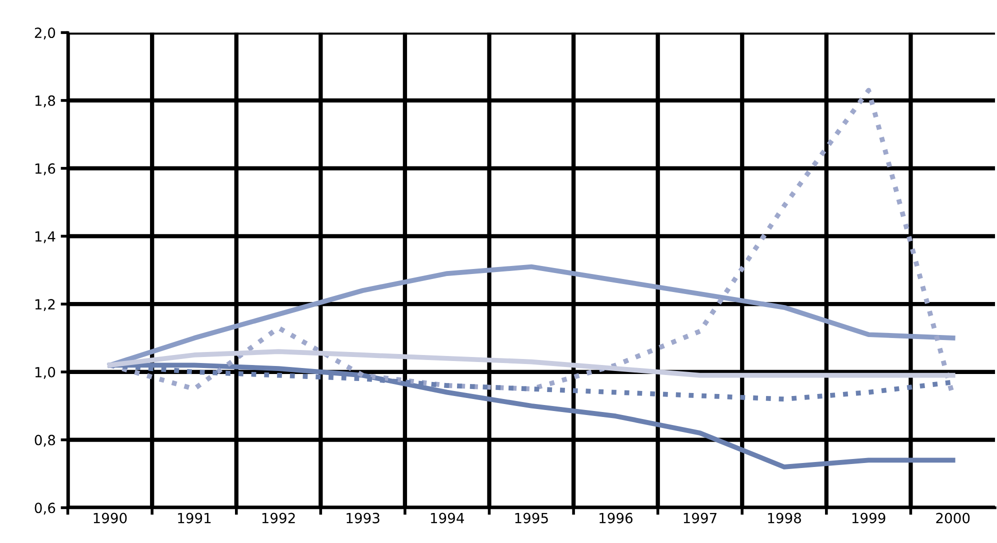 The height and width of the screenshot is (543, 997). I want to click on y-tick-label: 0,6, so click(45, 508).